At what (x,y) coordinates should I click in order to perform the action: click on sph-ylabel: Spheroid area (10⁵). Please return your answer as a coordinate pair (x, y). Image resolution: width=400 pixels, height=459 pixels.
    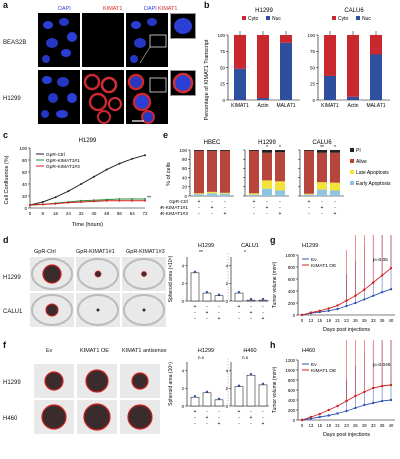
    Looking at the image, I should click on (171, 384).